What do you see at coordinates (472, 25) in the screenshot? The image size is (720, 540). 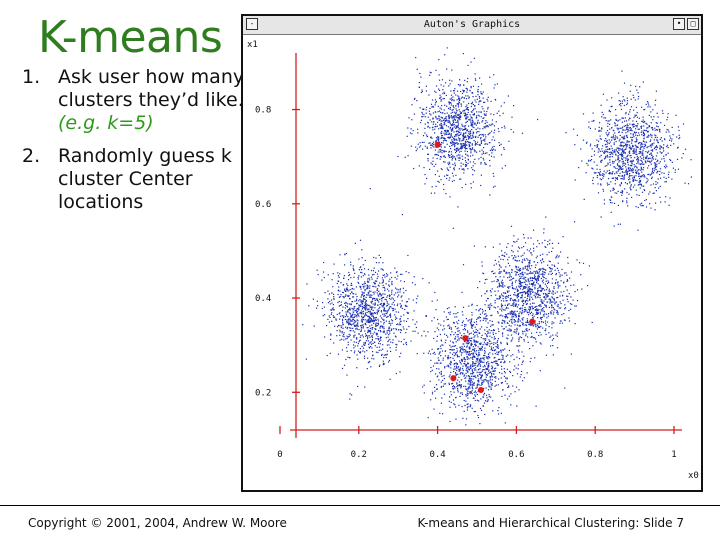 I see `window-titlebar: - Auton's Graphics • □` at bounding box center [472, 25].